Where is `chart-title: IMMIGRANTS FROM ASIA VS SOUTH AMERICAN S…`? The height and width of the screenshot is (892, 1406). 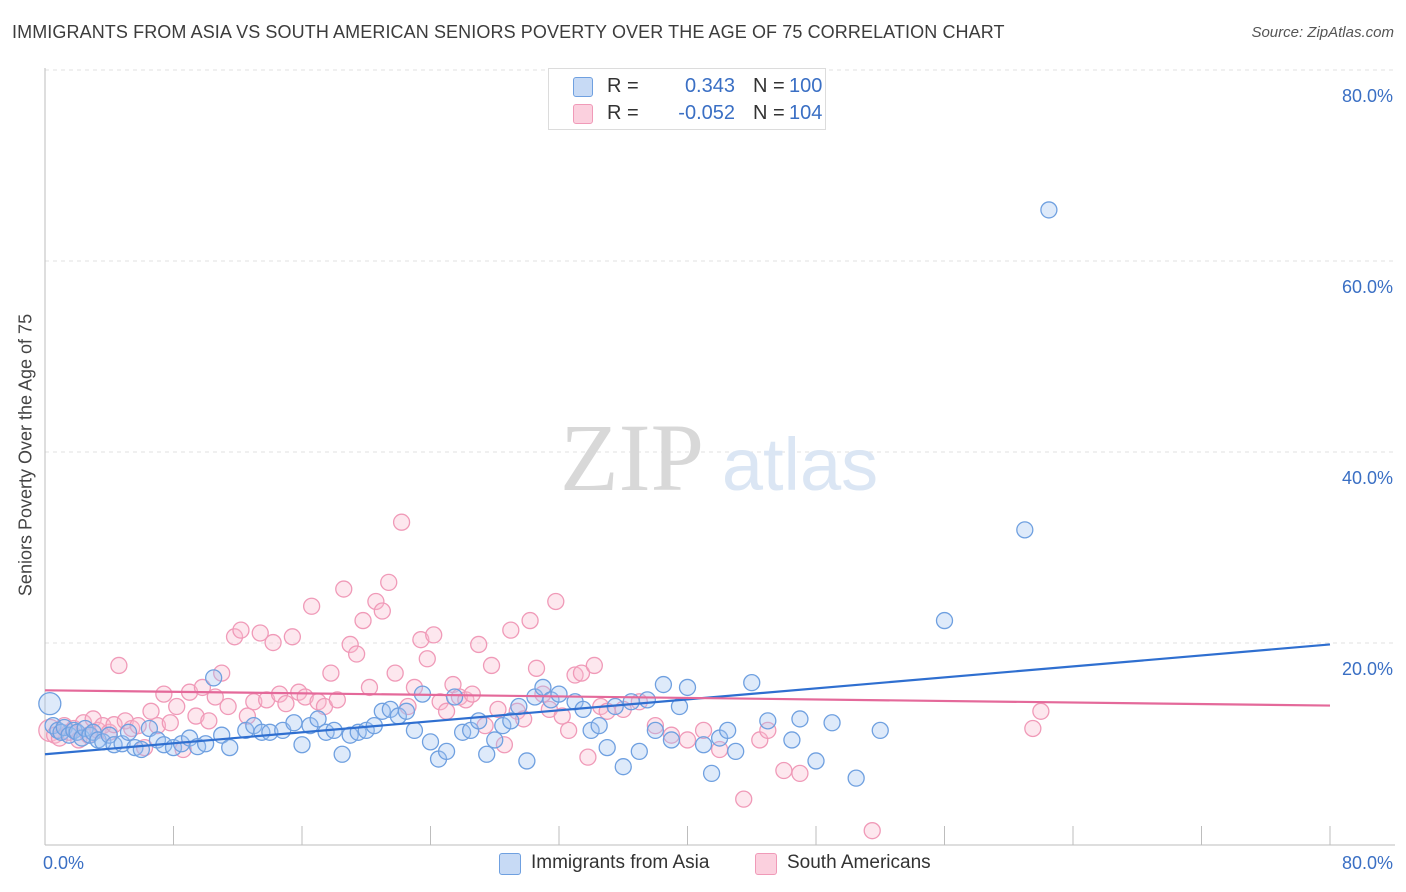
chart-title: IMMIGRANTS FROM ASIA VS SOUTH AMERICAN S… is located at coordinates (508, 32).